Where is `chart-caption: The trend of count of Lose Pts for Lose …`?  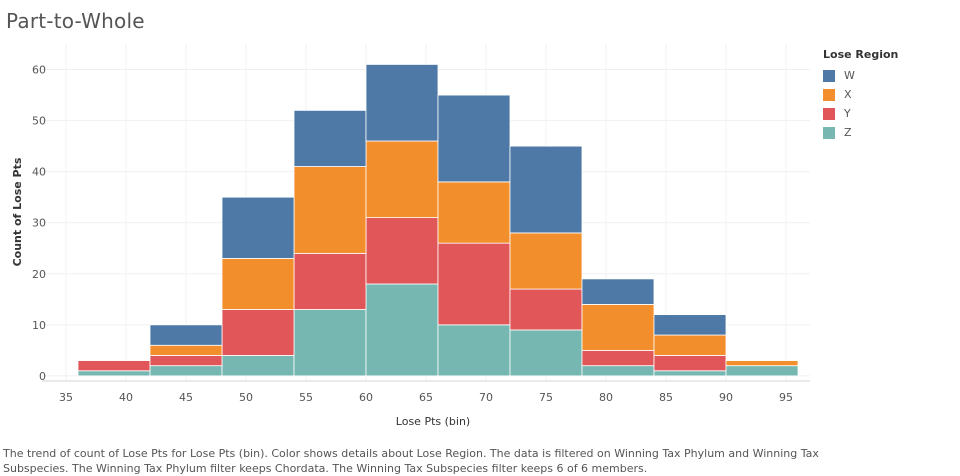
chart-caption: The trend of count of Lose Pts for Lose … is located at coordinates (411, 461).